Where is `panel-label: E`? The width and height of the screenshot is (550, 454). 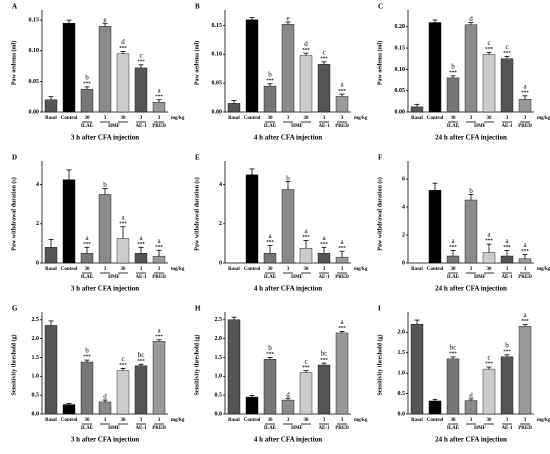
panel-label: E is located at coordinates (197, 158).